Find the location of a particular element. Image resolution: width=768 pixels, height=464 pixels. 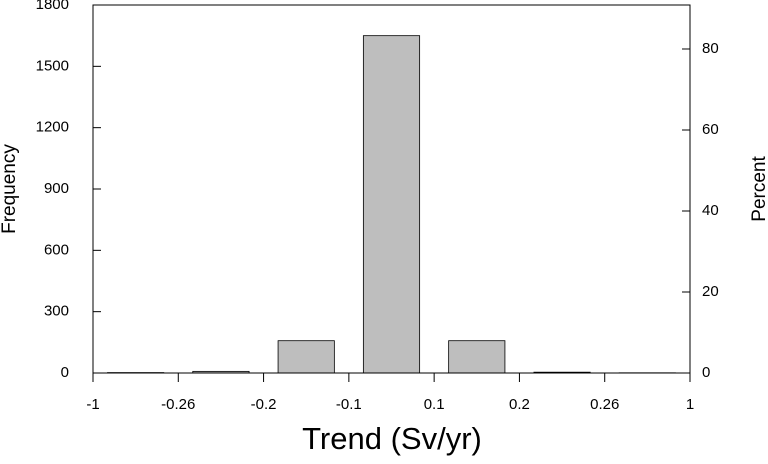

y2-tick-label: 0 is located at coordinates (706, 372).